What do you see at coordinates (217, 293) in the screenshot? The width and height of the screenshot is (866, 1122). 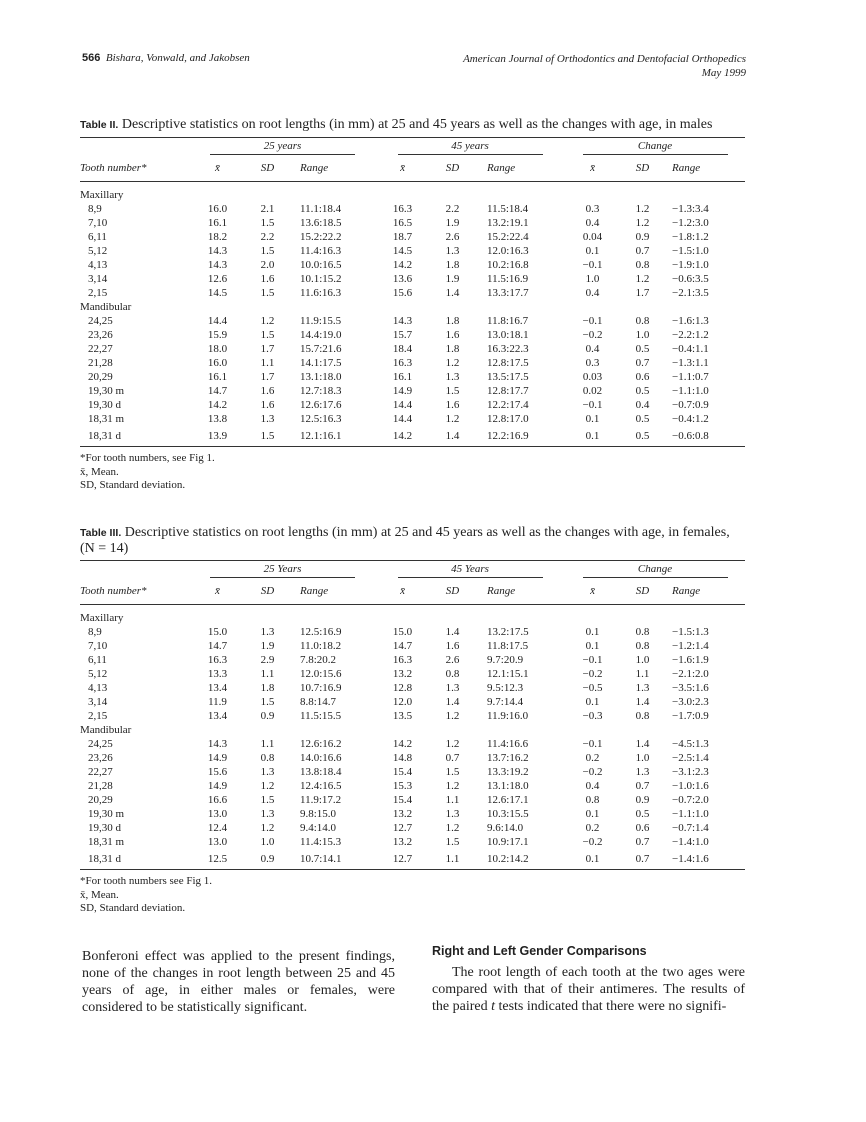 I see `cell: 14.5` at bounding box center [217, 293].